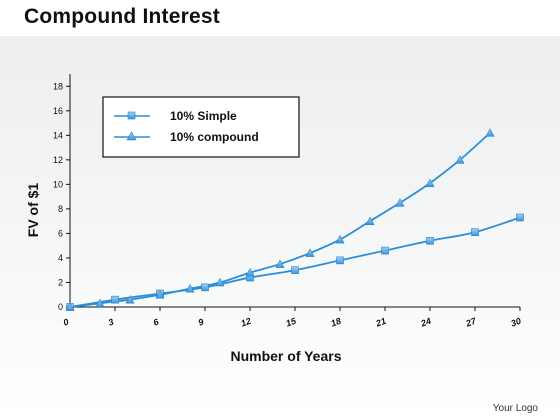 Image resolution: width=560 pixels, height=420 pixels. Describe the element at coordinates (33, 210) in the screenshot. I see `y-axis-label: FV of $1` at that location.